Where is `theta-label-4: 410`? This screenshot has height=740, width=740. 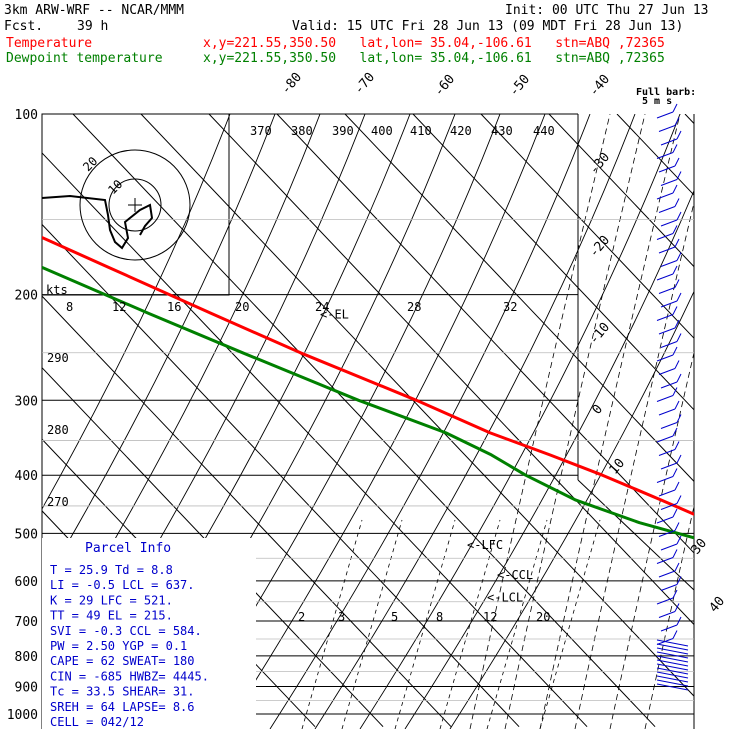
theta-label-4: 410 is located at coordinates (421, 131).